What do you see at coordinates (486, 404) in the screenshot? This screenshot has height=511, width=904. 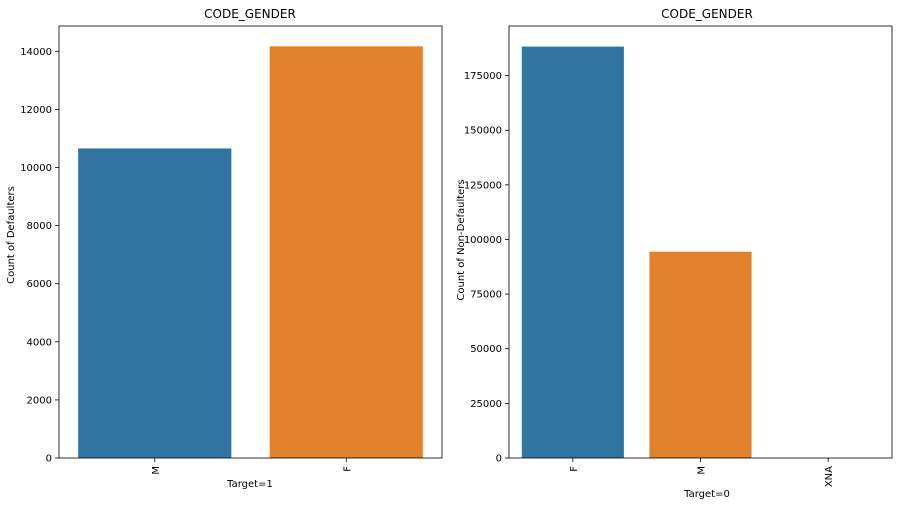 I see `y-tick-label: 25000` at bounding box center [486, 404].